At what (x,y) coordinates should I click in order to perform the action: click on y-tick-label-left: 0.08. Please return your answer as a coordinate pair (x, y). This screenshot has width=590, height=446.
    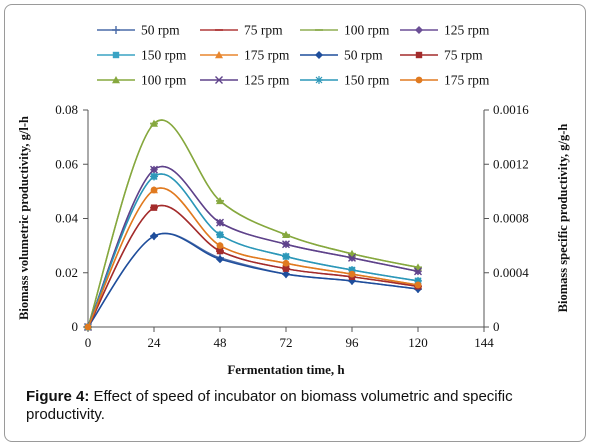
    Looking at the image, I should click on (66, 109).